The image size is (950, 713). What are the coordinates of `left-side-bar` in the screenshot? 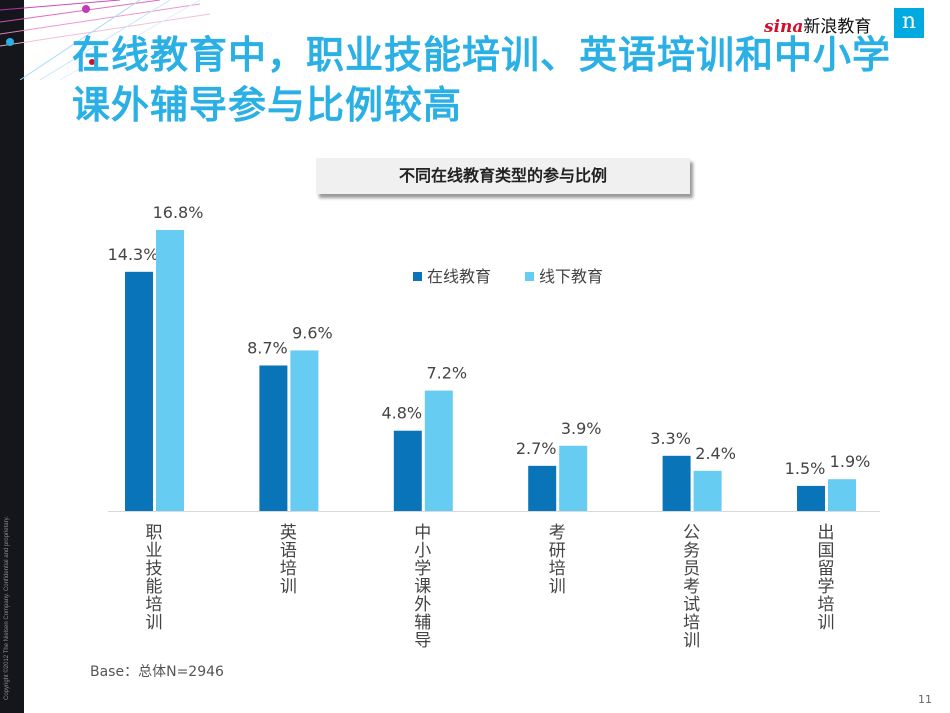 It's located at (12, 356).